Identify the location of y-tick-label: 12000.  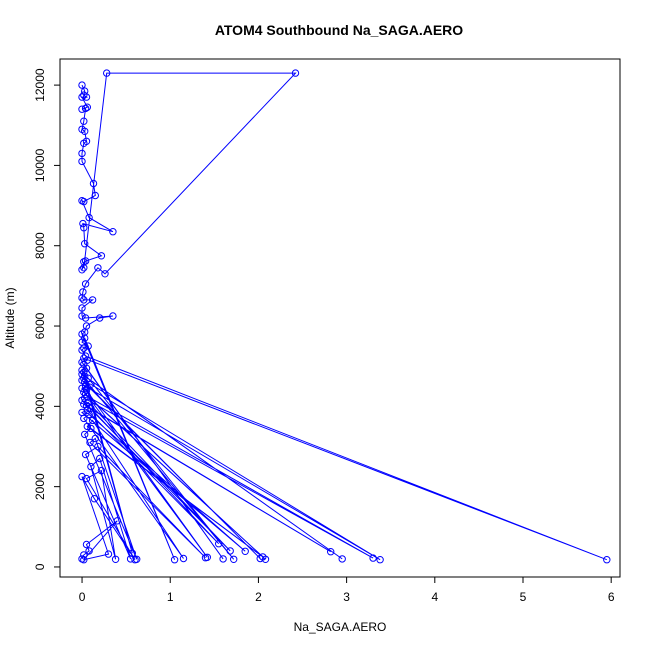
(40, 85).